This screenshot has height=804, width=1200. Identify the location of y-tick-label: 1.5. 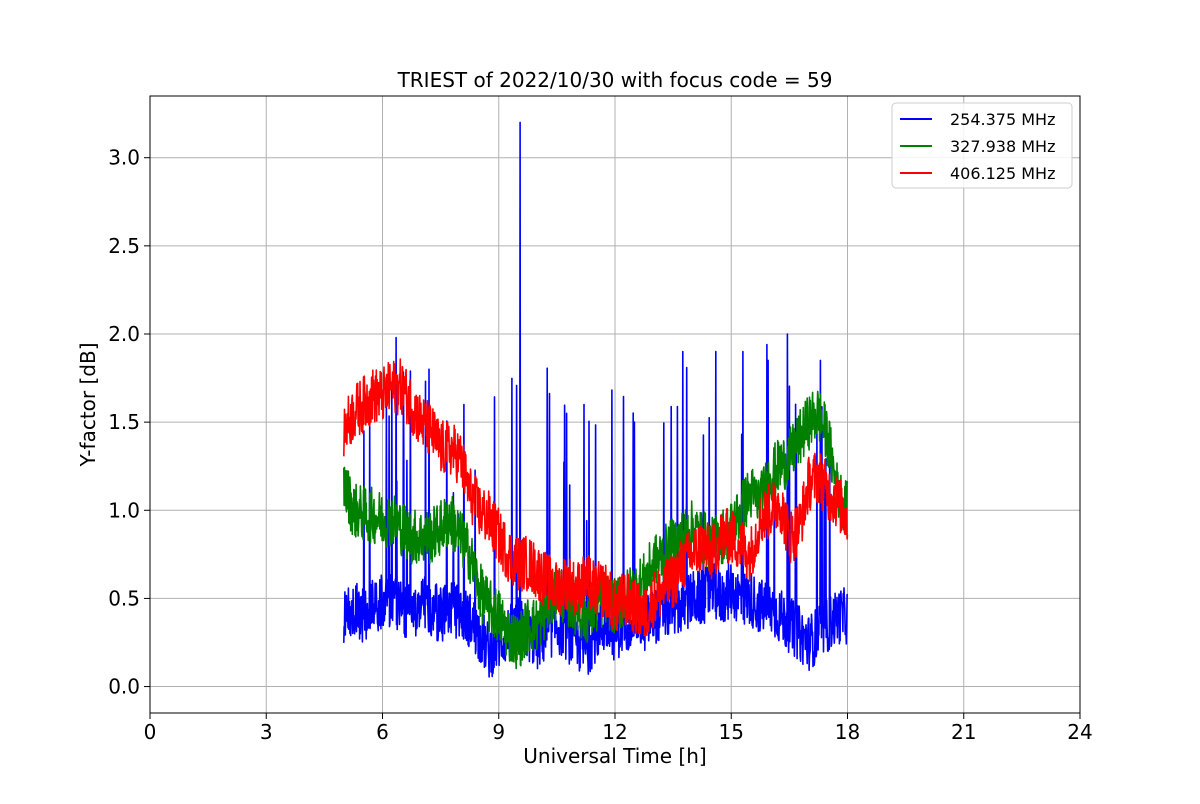
(124, 422).